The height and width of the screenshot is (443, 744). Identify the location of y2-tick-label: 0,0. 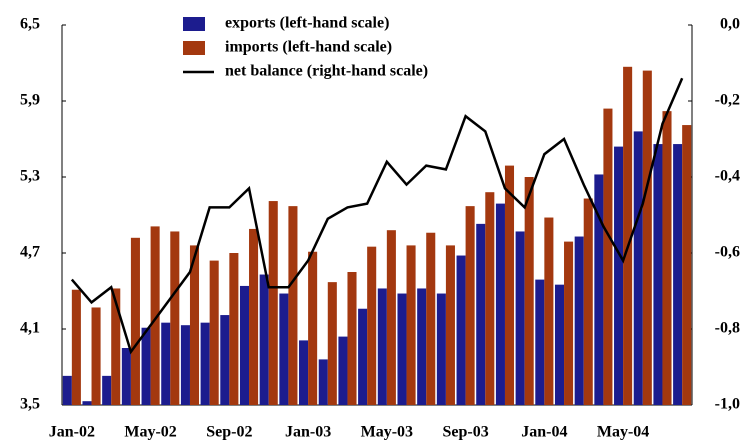
(730, 24).